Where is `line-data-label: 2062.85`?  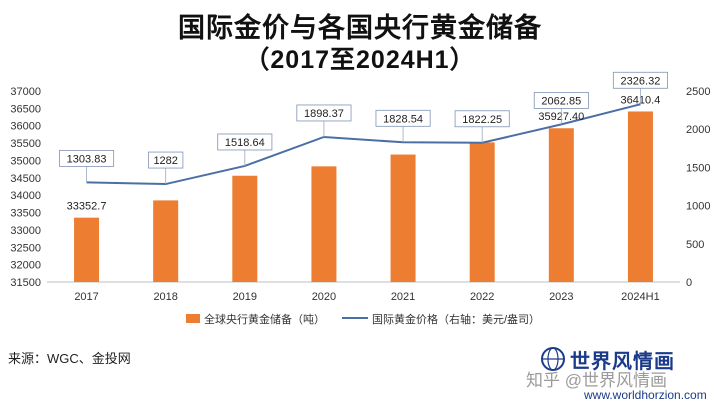 line-data-label: 2062.85 is located at coordinates (561, 101).